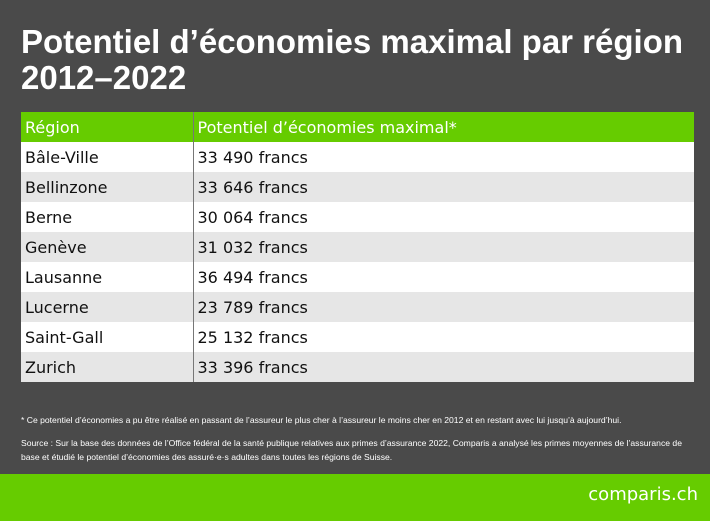 This screenshot has width=710, height=521. Describe the element at coordinates (107, 127) in the screenshot. I see `column-header-region: Région` at that location.